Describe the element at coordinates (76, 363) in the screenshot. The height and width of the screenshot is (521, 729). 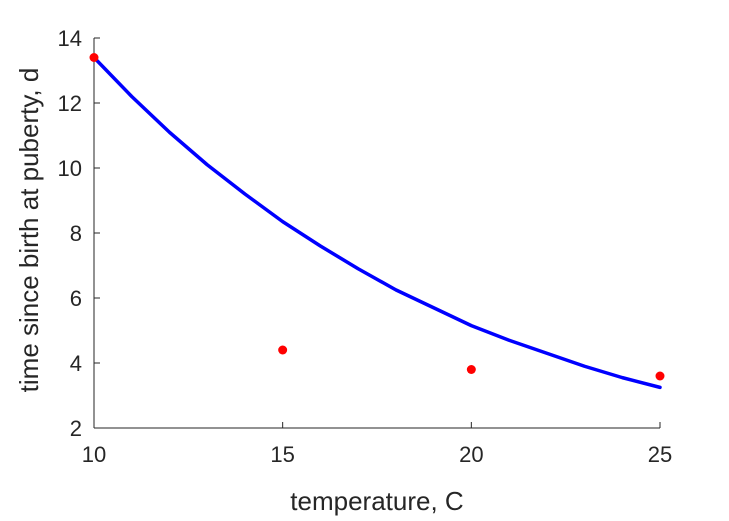
I see `y-tick-label: 4` at that location.